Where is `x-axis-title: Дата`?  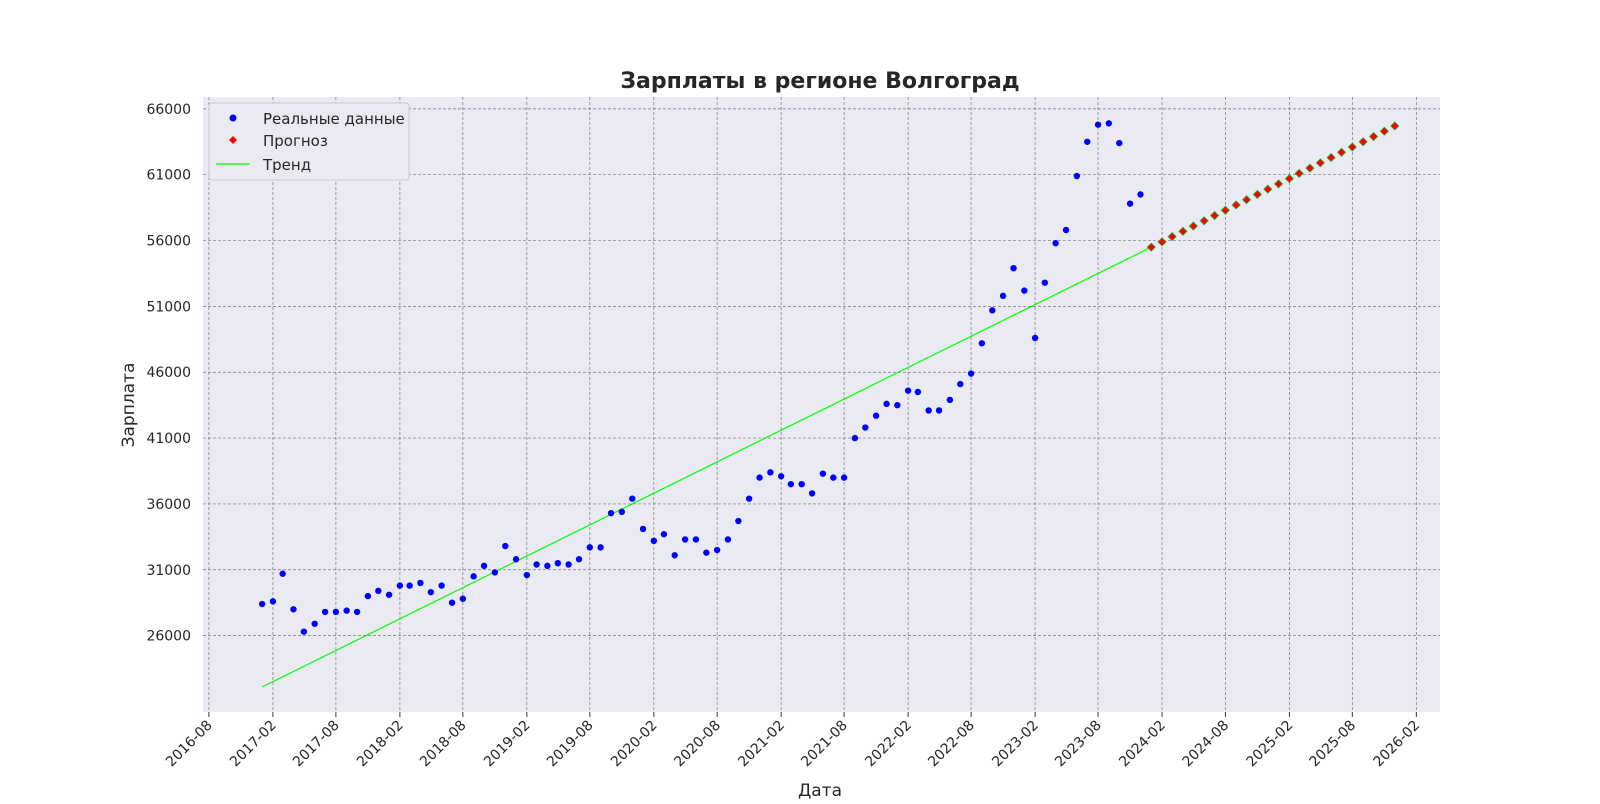 x-axis-title: Дата is located at coordinates (820, 790).